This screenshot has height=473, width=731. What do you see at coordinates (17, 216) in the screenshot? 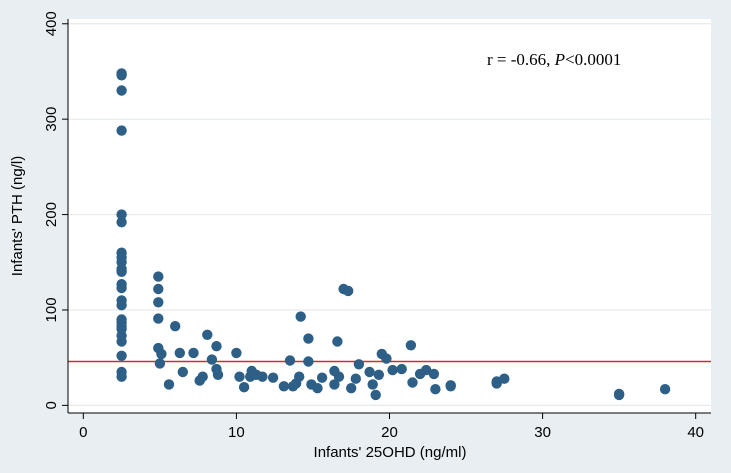
I see `y-axis-title: Infants' PTH (ng/l)` at bounding box center [17, 216].